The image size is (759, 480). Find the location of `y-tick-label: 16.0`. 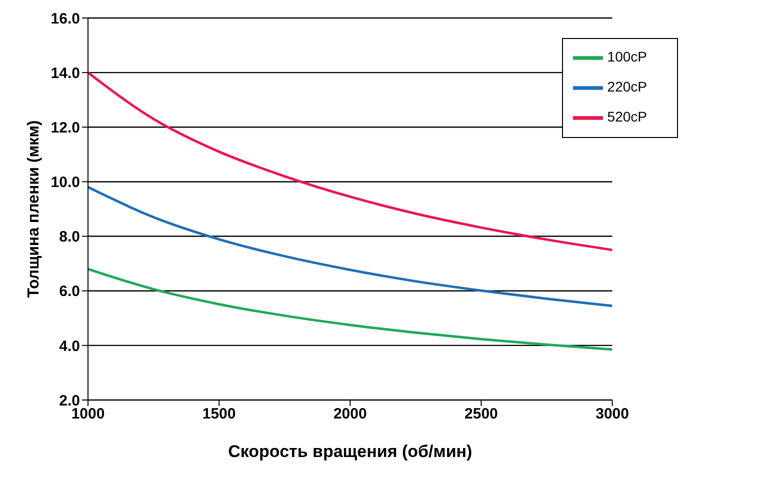

y-tick-label: 16.0 is located at coordinates (65, 19).